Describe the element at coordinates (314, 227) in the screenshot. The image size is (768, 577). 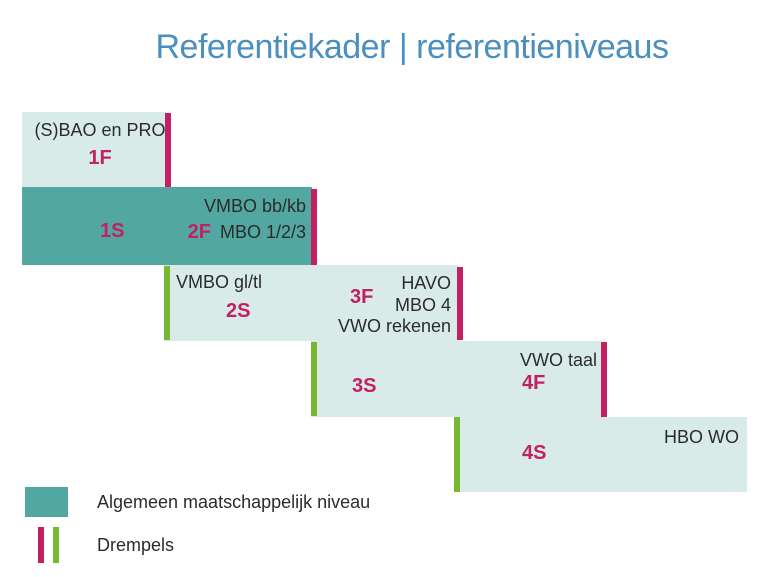
I see `drempel-bar-2f` at that location.